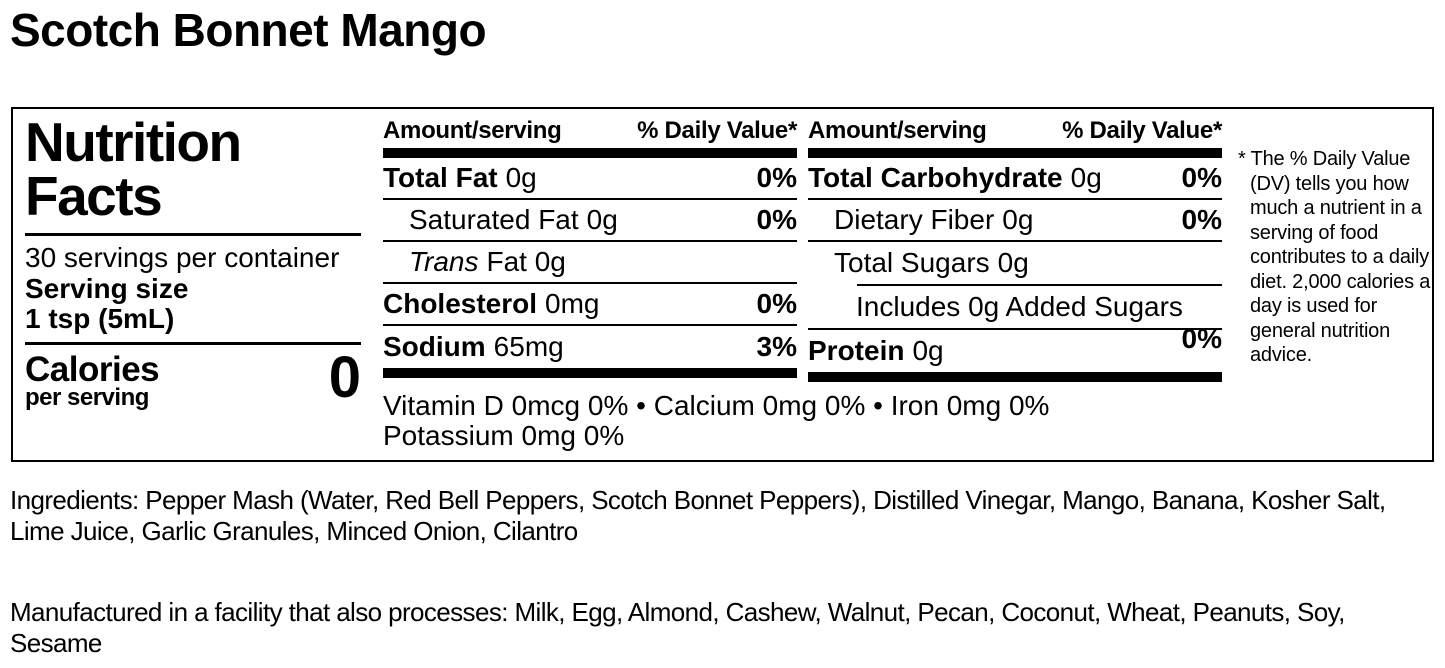  Describe the element at coordinates (776, 346) in the screenshot. I see `nutrient-dv: 3%` at that location.